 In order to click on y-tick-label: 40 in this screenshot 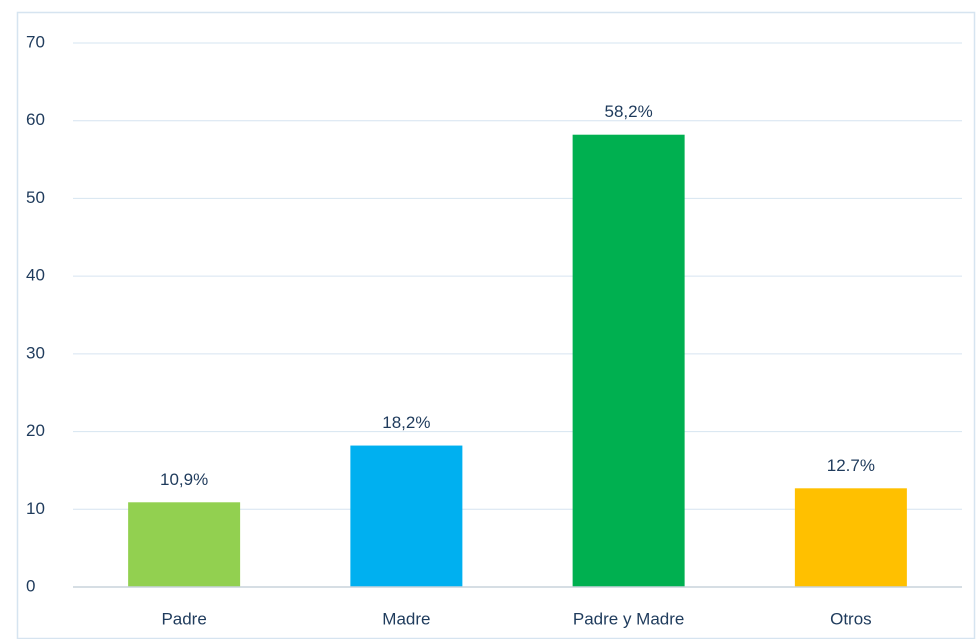, I will do `click(35, 275)`.